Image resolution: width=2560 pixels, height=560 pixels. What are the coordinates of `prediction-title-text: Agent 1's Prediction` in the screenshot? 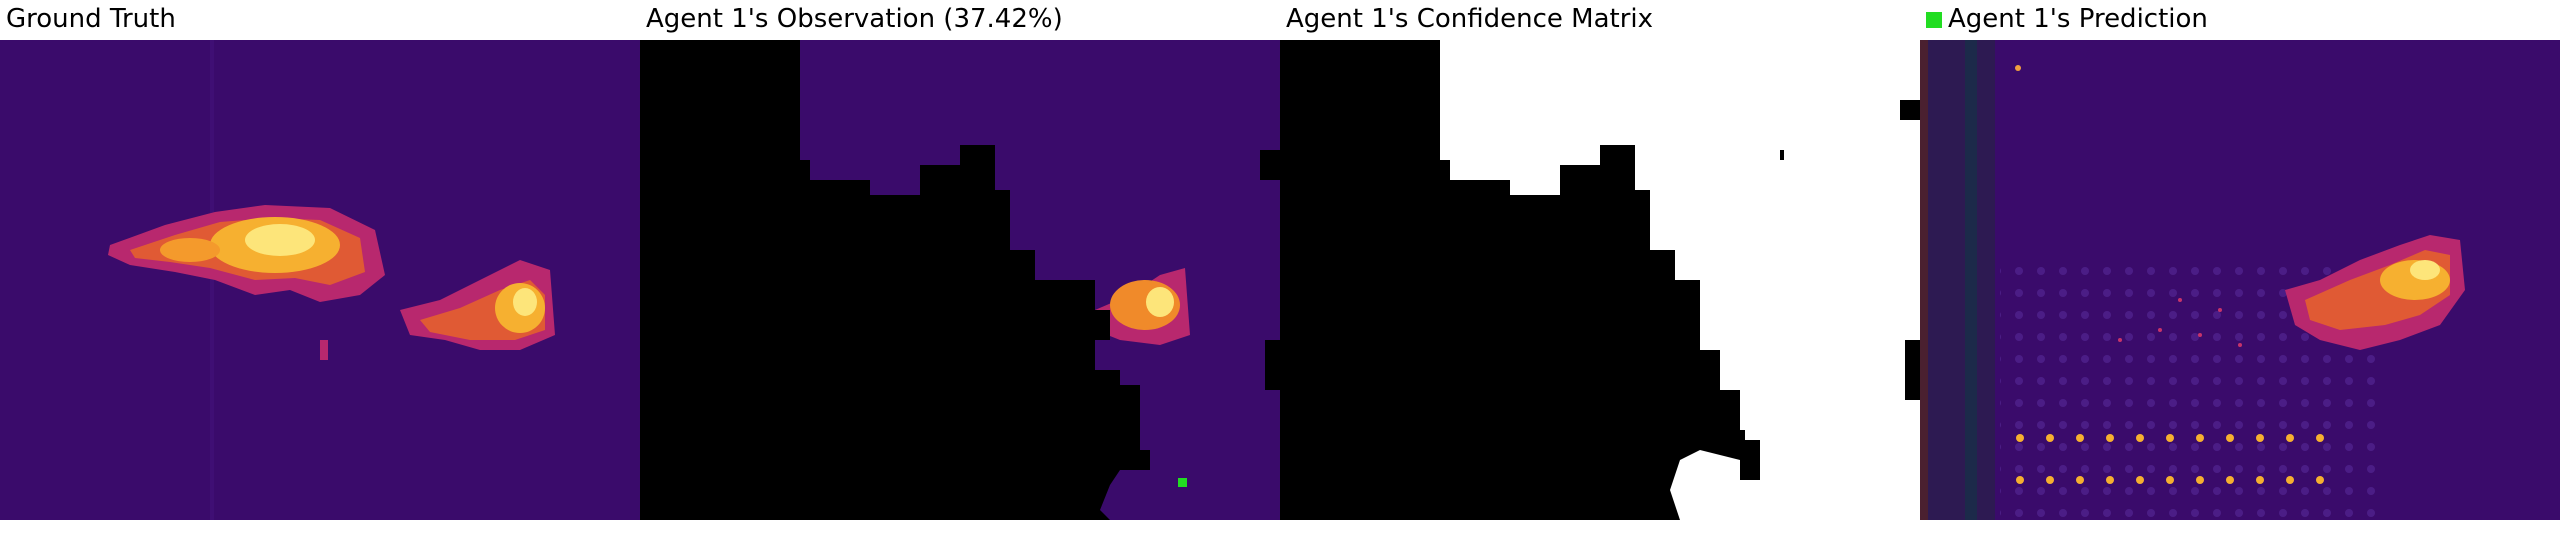 It's located at (2078, 19).